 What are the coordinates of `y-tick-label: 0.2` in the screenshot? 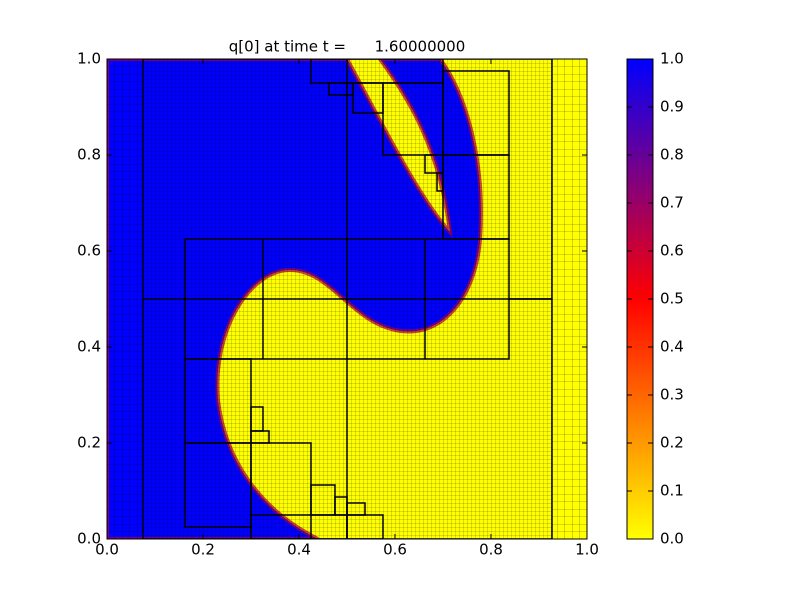 It's located at (89, 443).